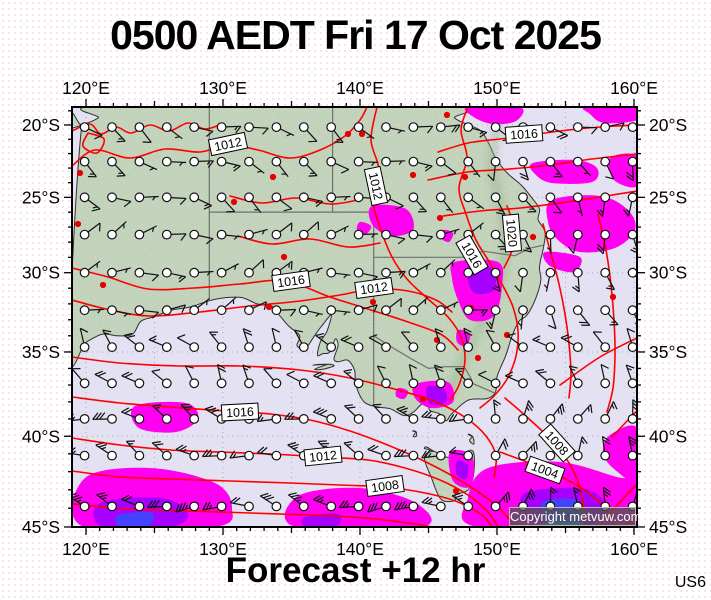 This screenshot has width=711, height=600. Describe the element at coordinates (134, 519) in the screenshot. I see `rain_heavy-area` at that location.